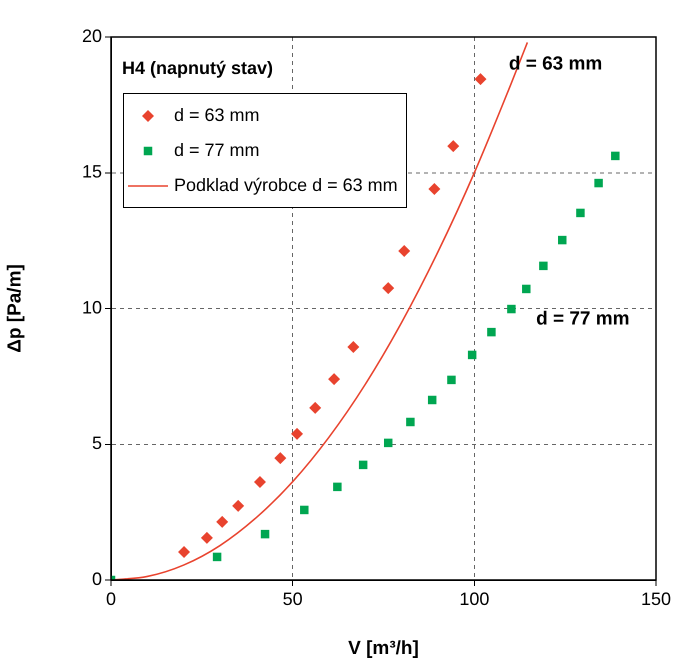 The height and width of the screenshot is (670, 689). What do you see at coordinates (92, 172) in the screenshot?
I see `y-tick-label: 15` at bounding box center [92, 172].